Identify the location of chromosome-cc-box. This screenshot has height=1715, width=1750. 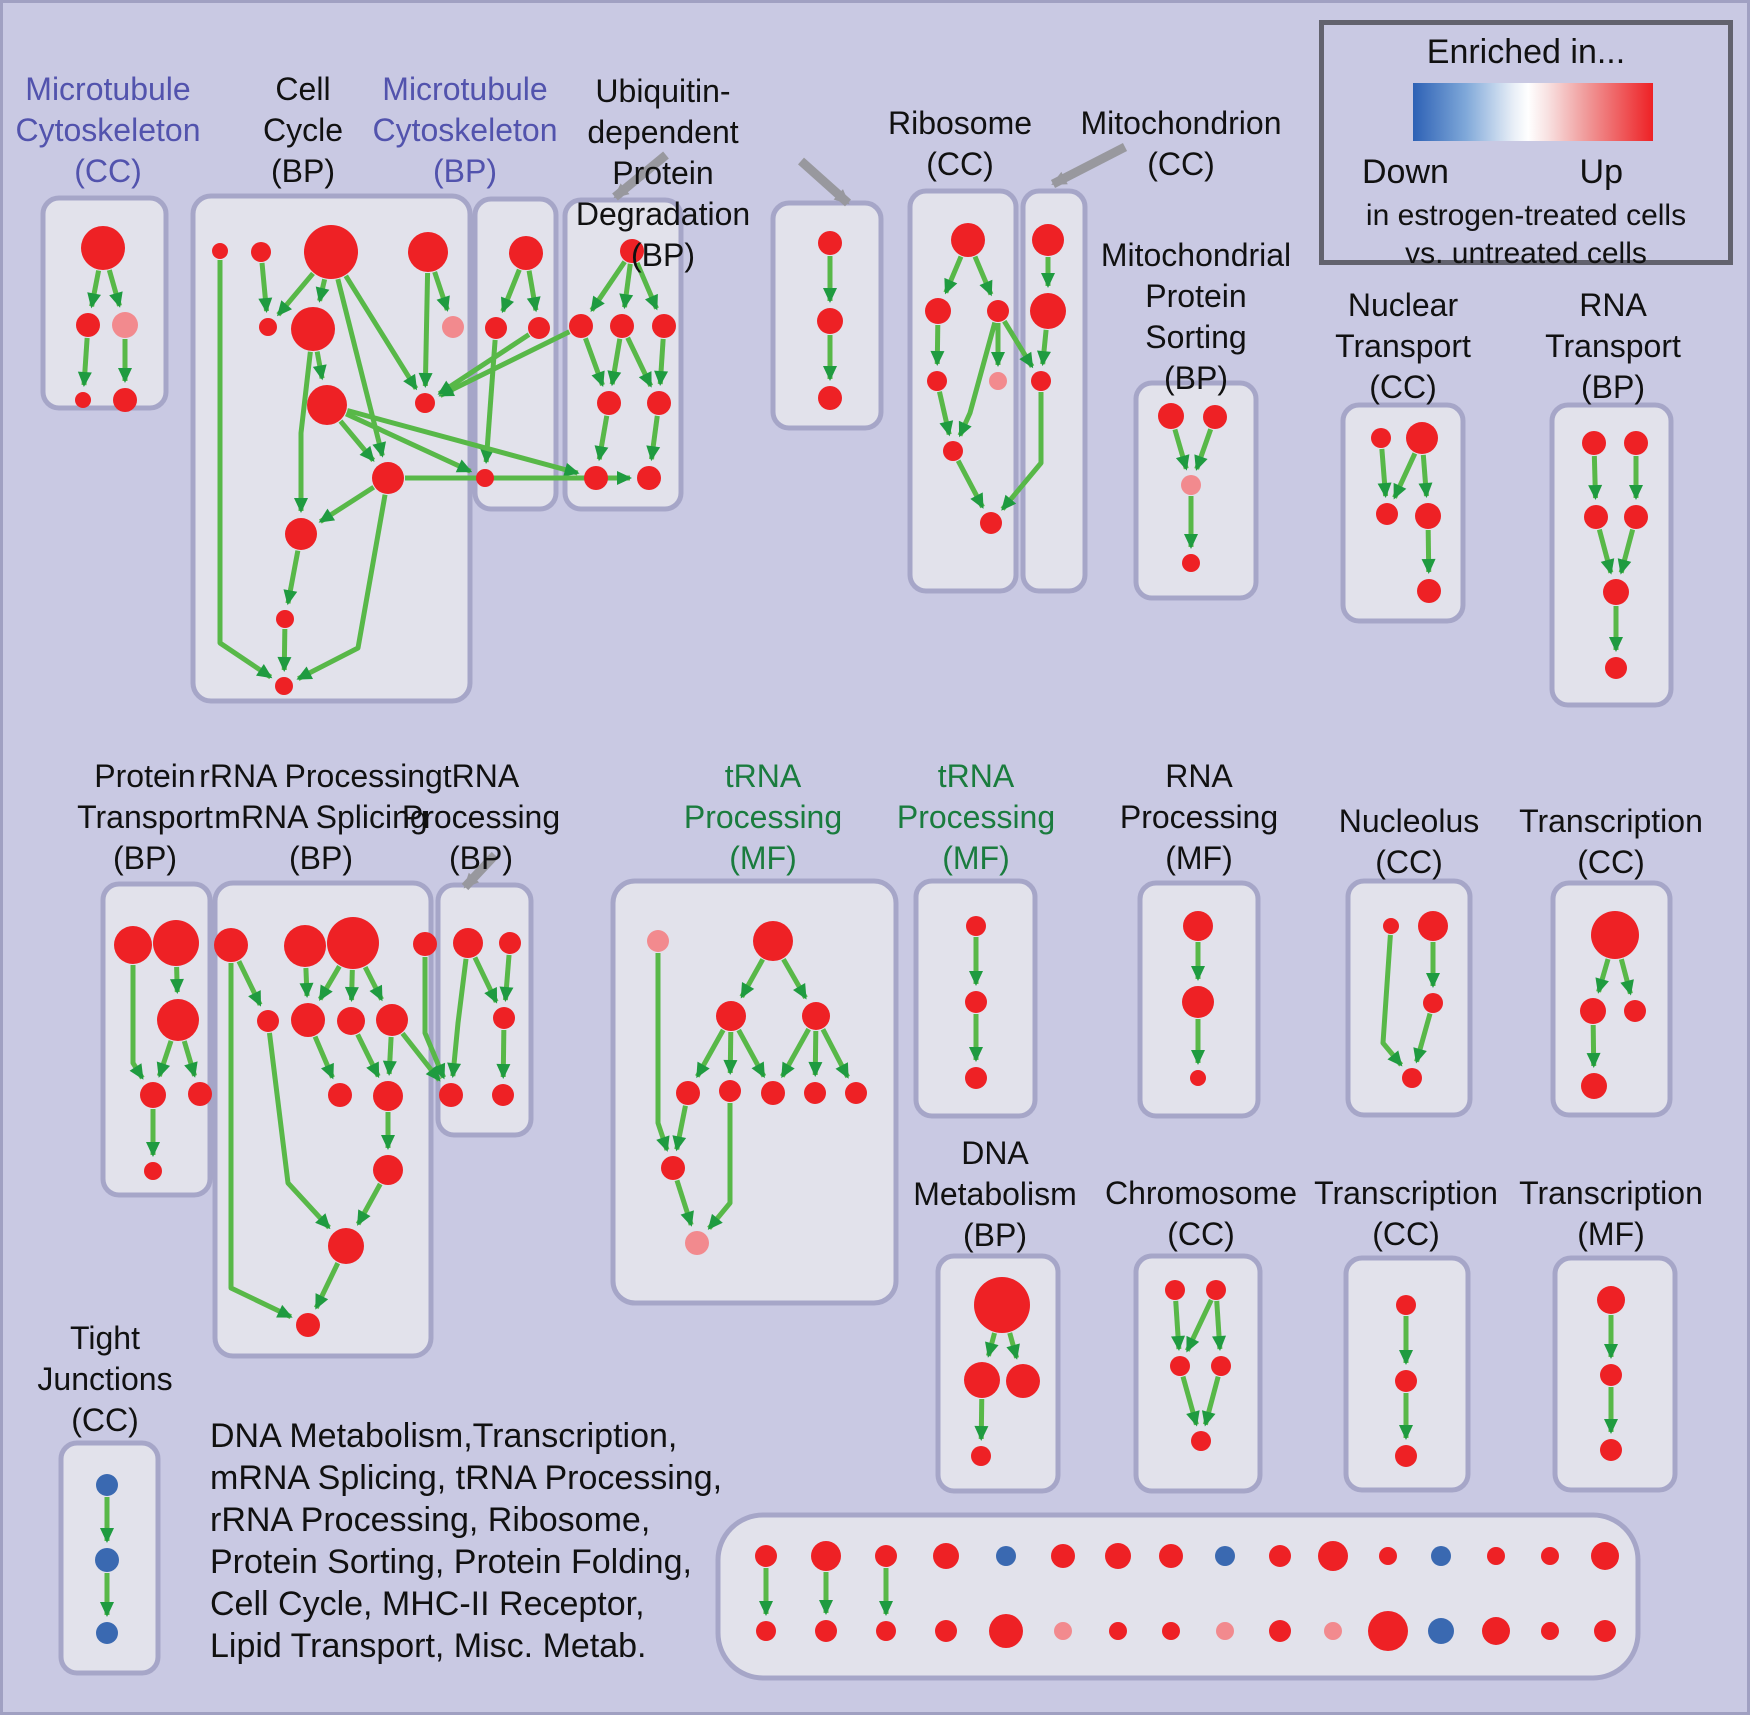
(1198, 1373).